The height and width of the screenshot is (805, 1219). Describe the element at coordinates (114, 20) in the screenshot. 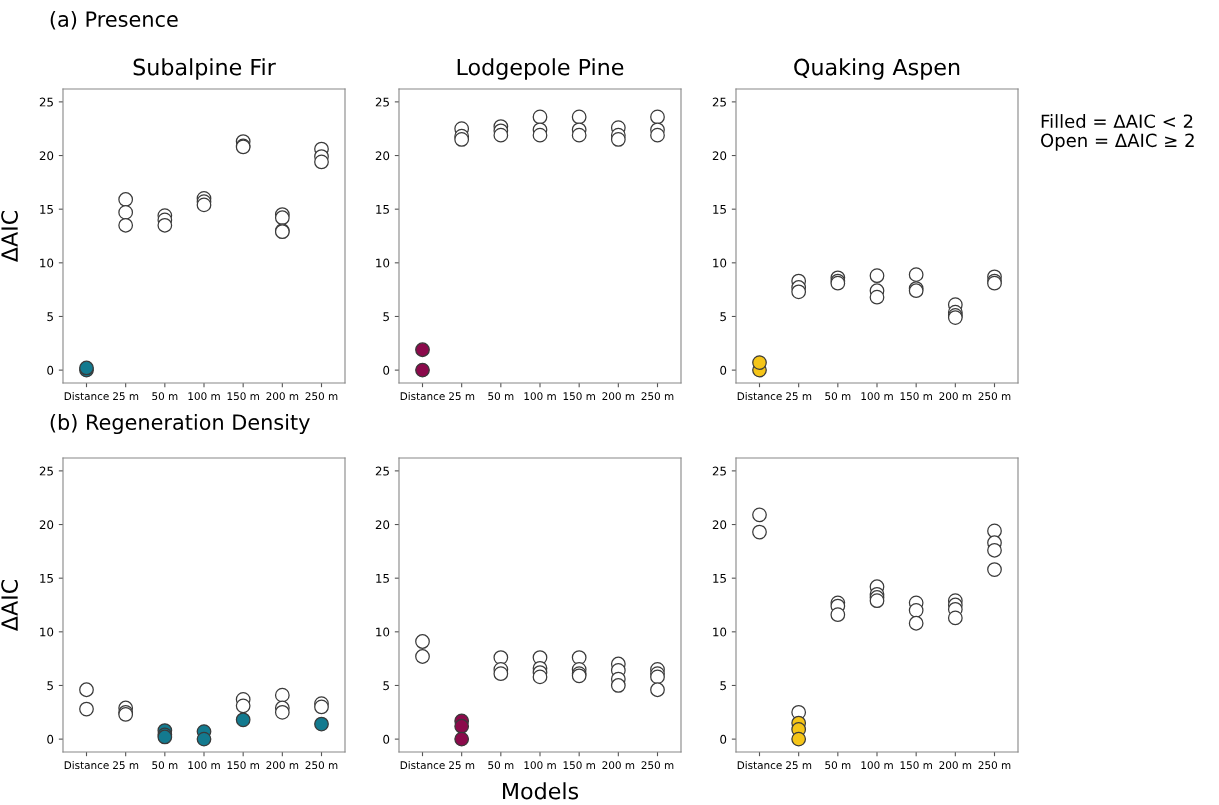

I see `text: (a) Presence` at that location.